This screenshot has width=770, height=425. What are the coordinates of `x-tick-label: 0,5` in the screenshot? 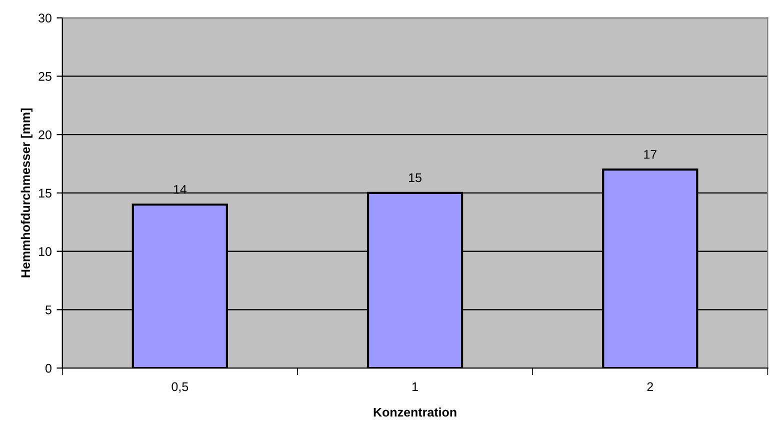 It's located at (180, 387).